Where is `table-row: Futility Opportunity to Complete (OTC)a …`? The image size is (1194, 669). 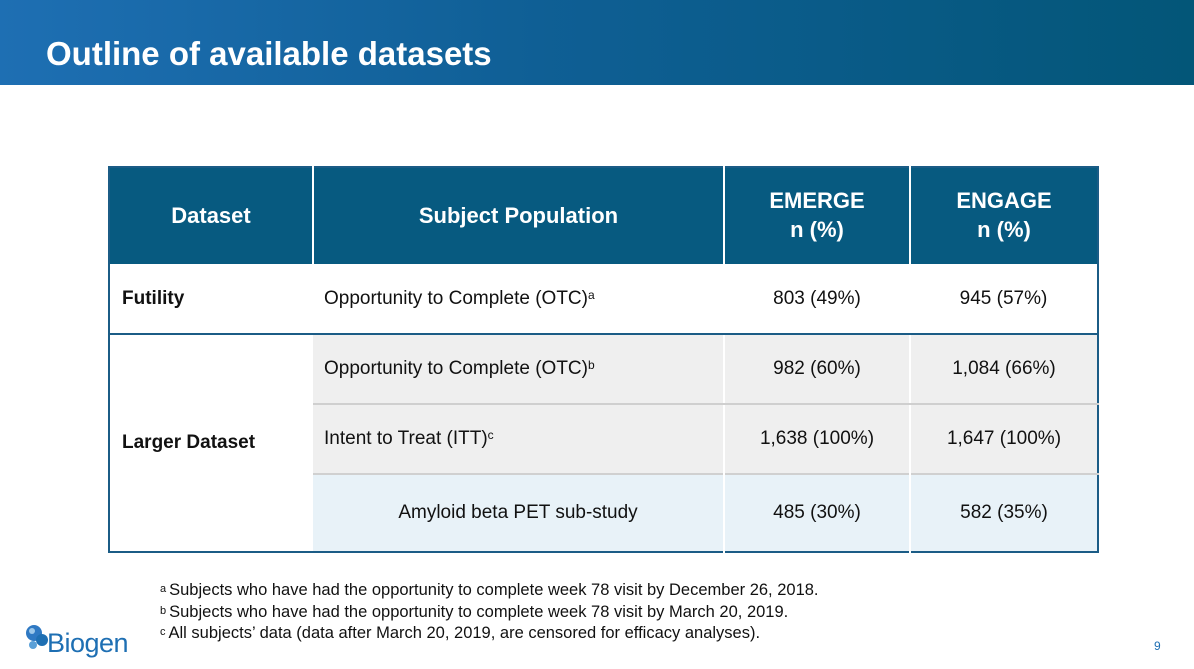 table-row: Futility Opportunity to Complete (OTC)a … is located at coordinates (603, 299).